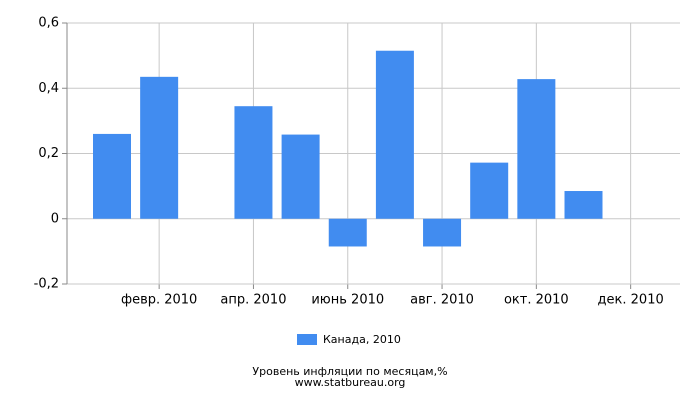 Image resolution: width=700 pixels, height=404 pixels. What do you see at coordinates (48, 88) in the screenshot?
I see `y-tick-label: 0,4` at bounding box center [48, 88].